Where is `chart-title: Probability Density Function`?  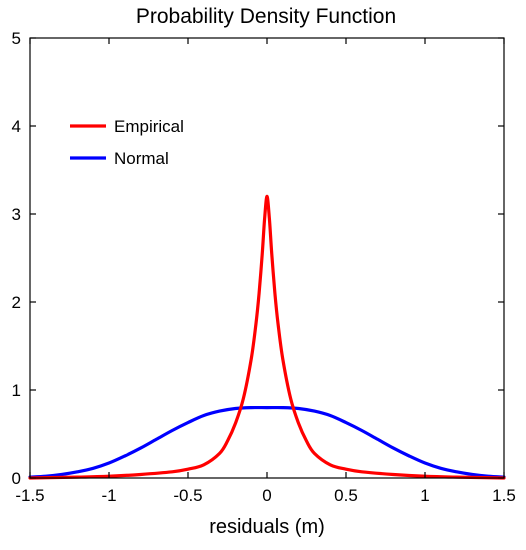 chart-title: Probability Density Function is located at coordinates (266, 16).